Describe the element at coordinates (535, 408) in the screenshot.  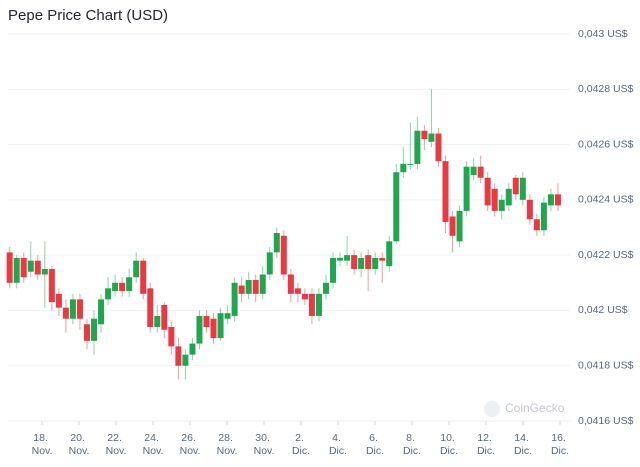
I see `watermark: CoinGecko` at that location.